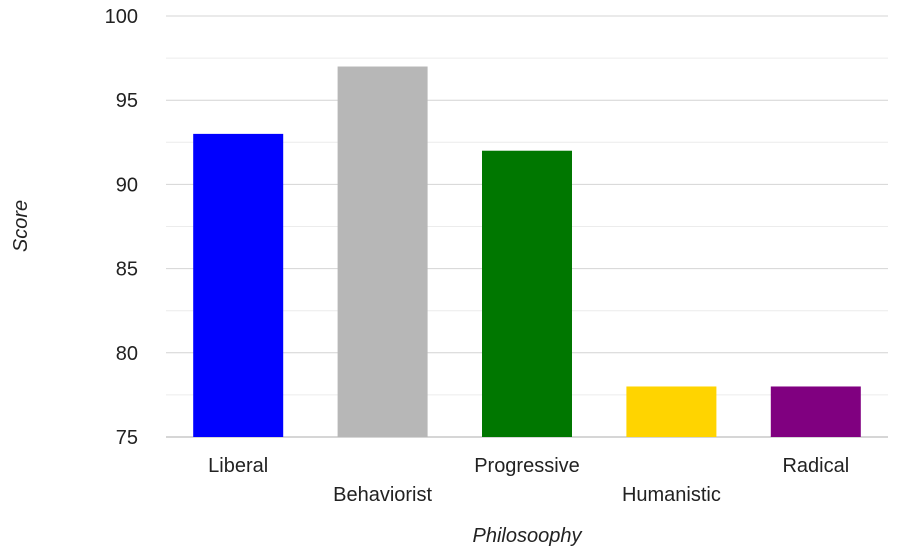 The image size is (900, 550). I want to click on x-tick-label: Radical, so click(815, 466).